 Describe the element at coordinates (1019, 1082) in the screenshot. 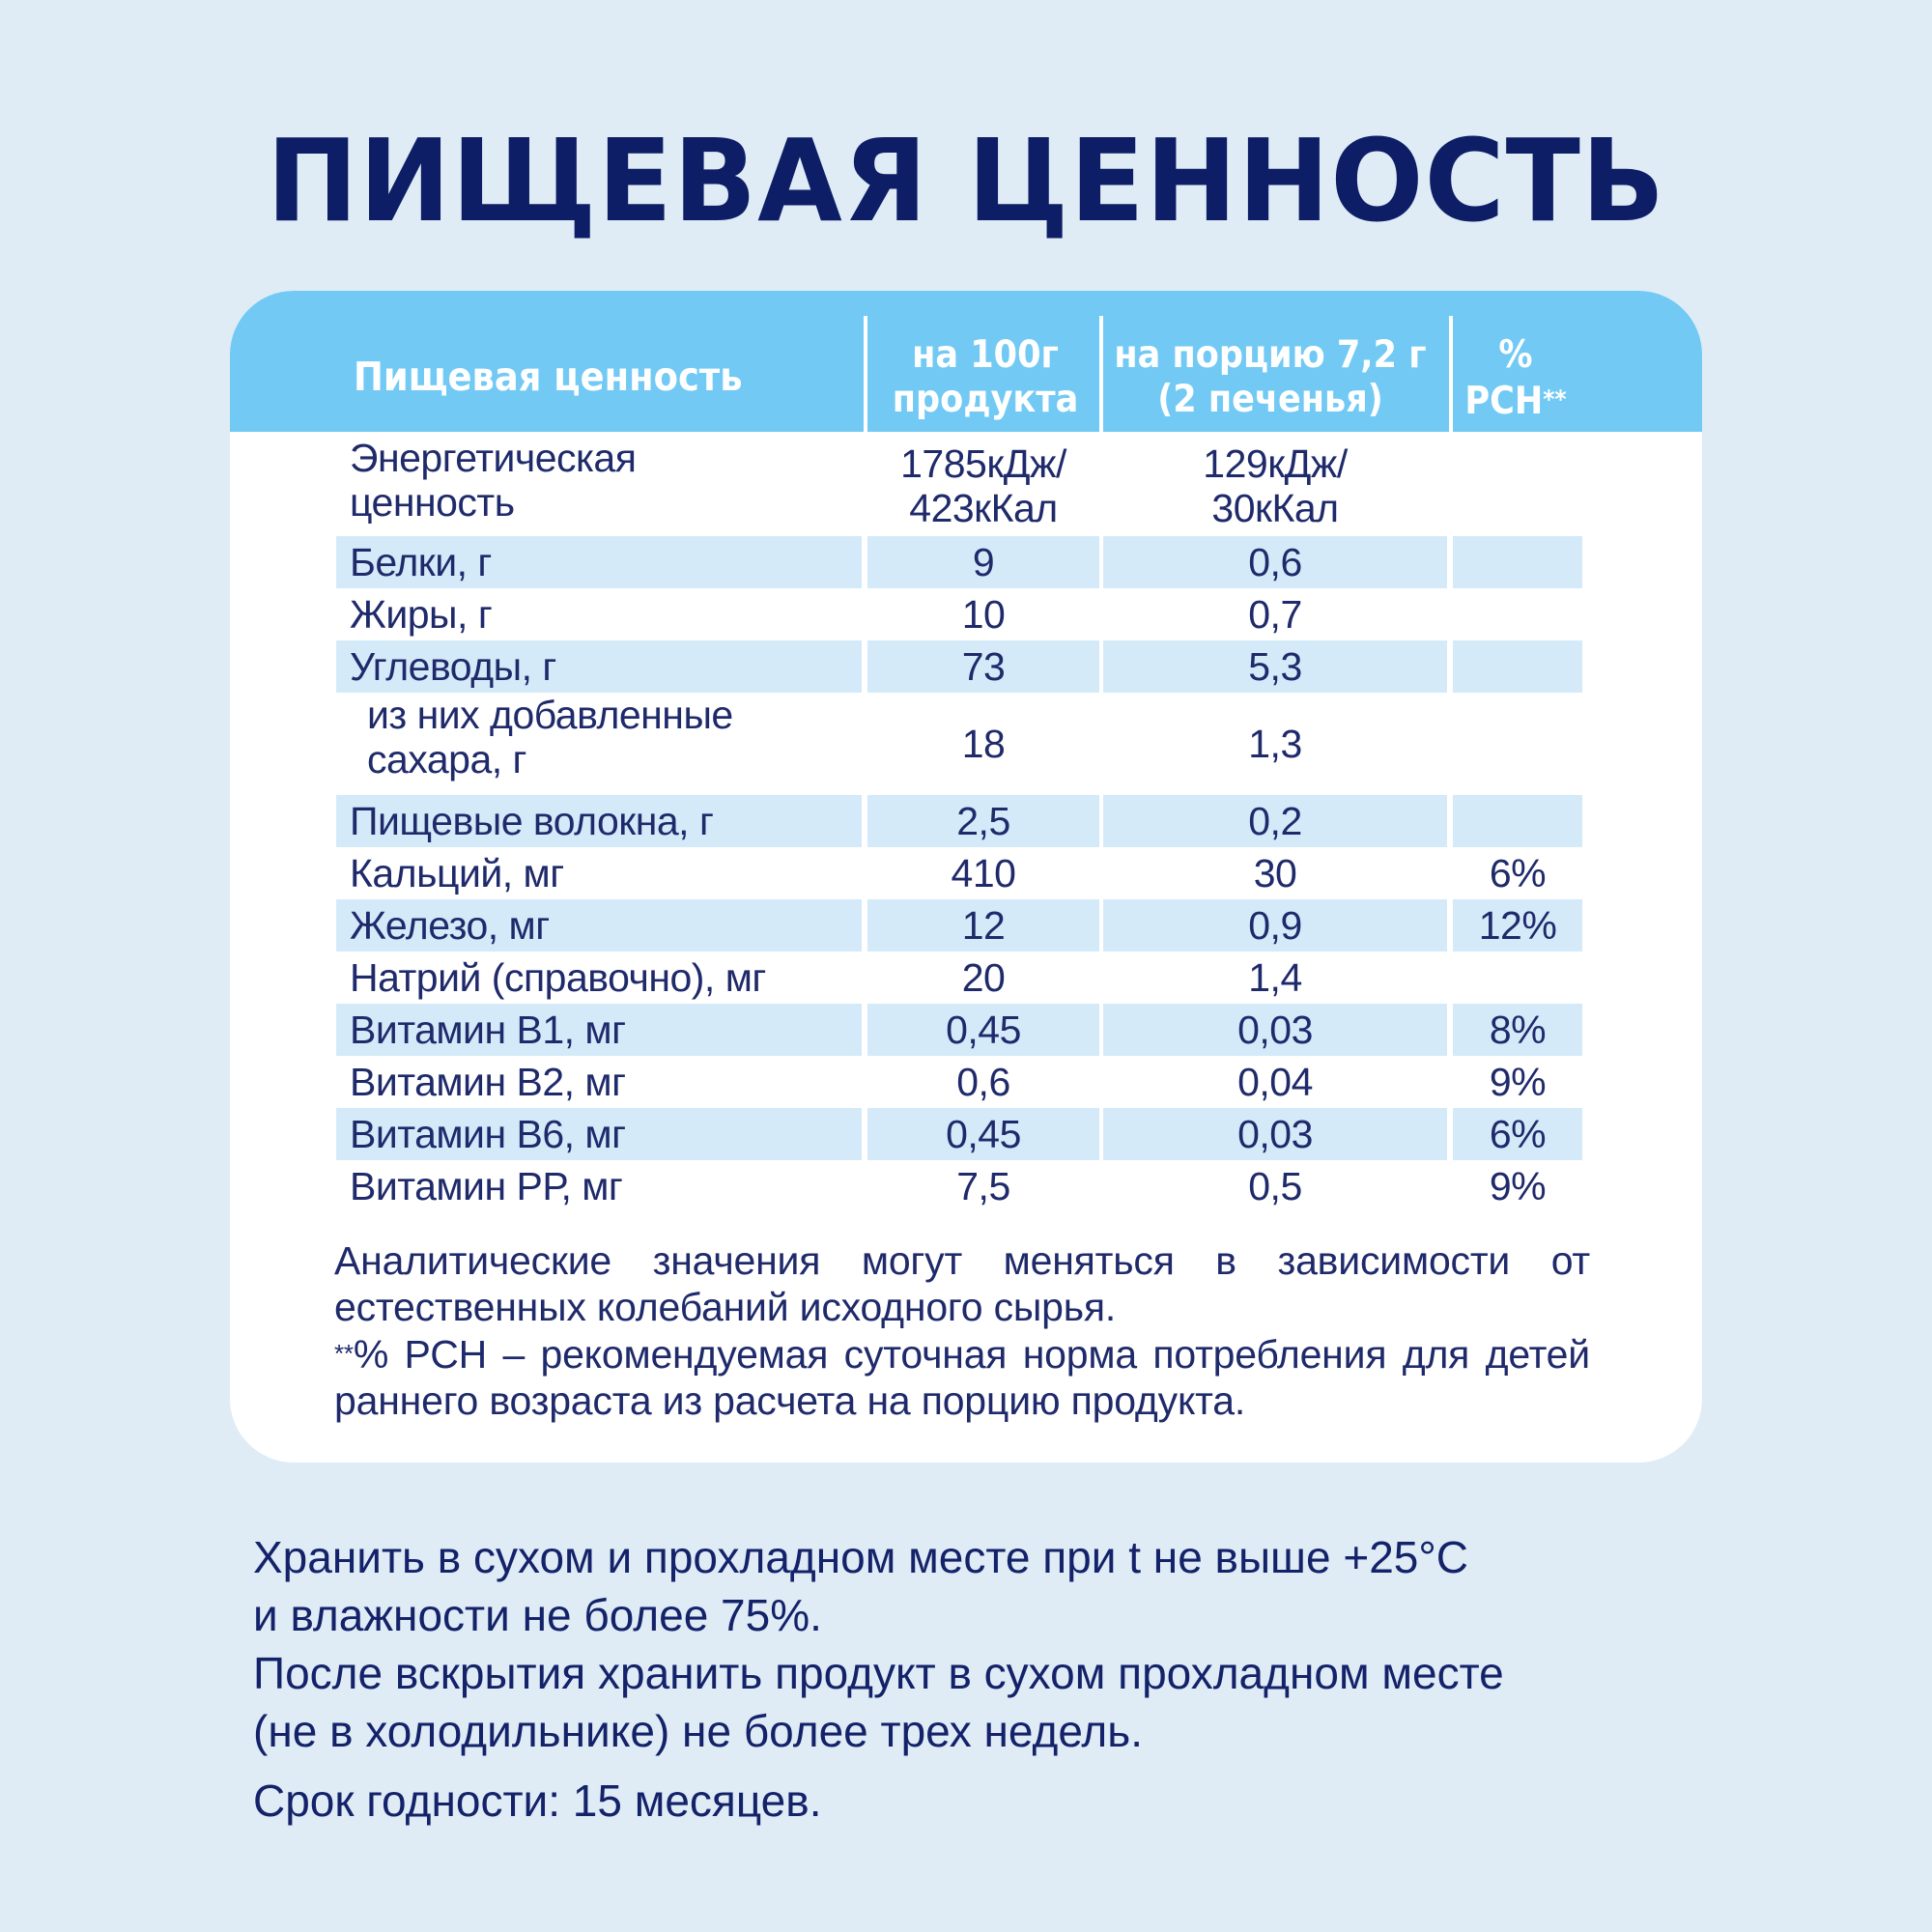

I see `table-row: Витамин В2, мг 0,6 0,04 9%` at that location.